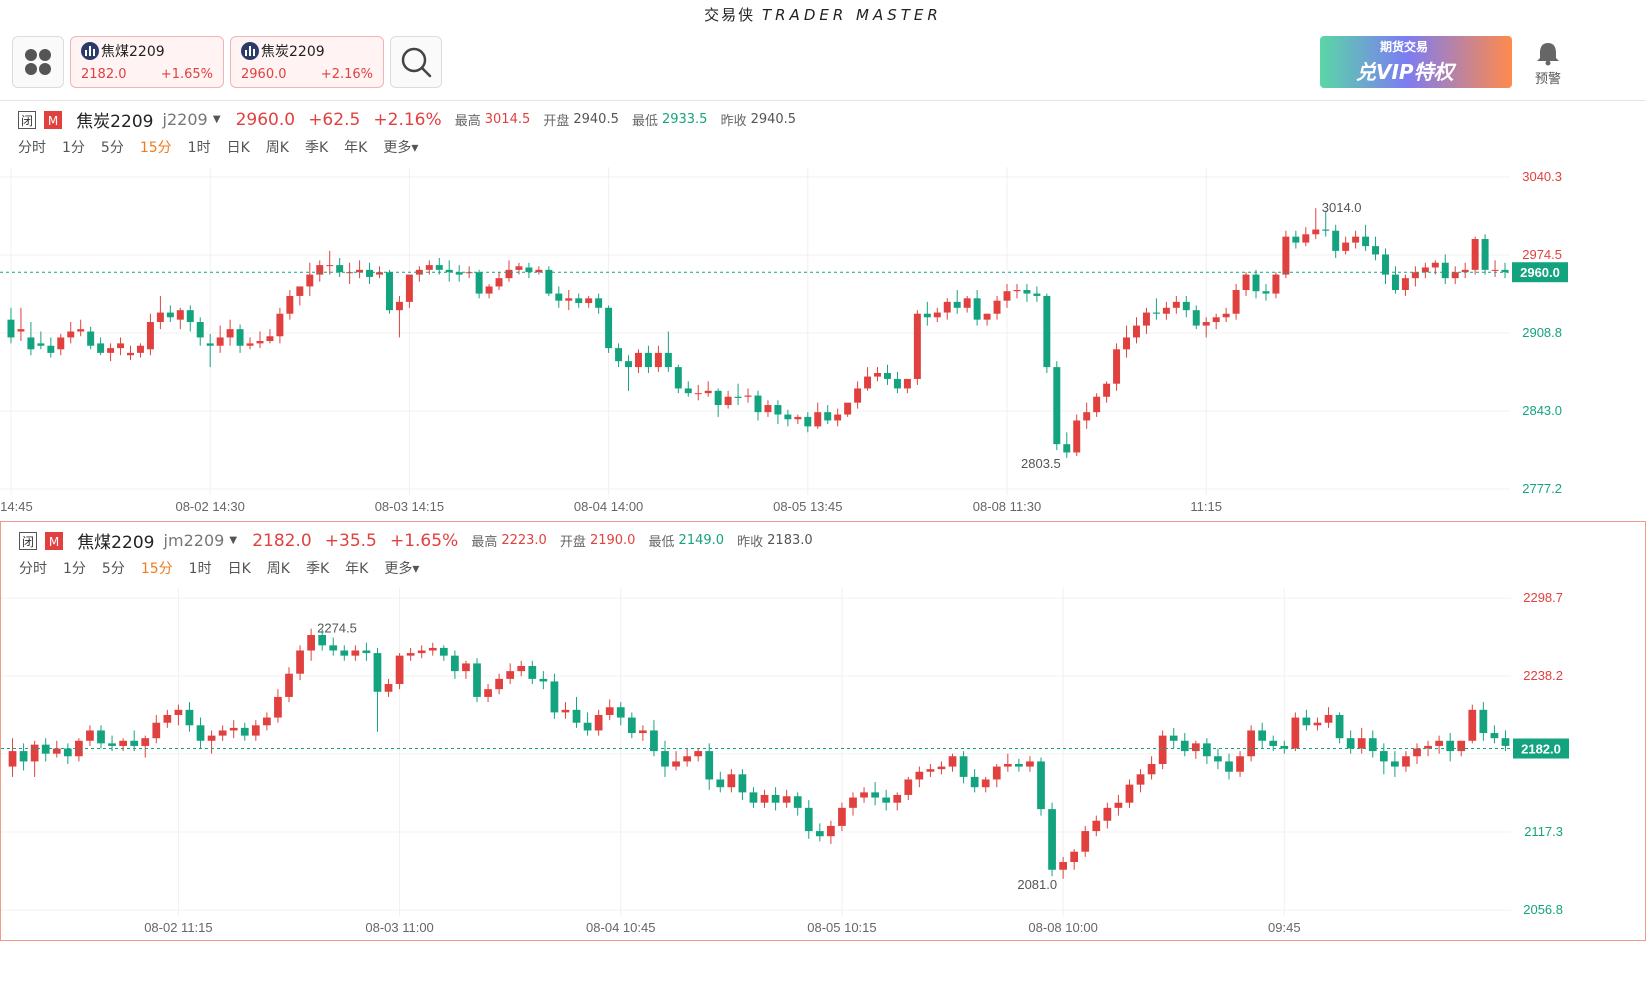 The width and height of the screenshot is (1646, 988). Describe the element at coordinates (194, 540) in the screenshot. I see `contract-code: jm2209` at that location.